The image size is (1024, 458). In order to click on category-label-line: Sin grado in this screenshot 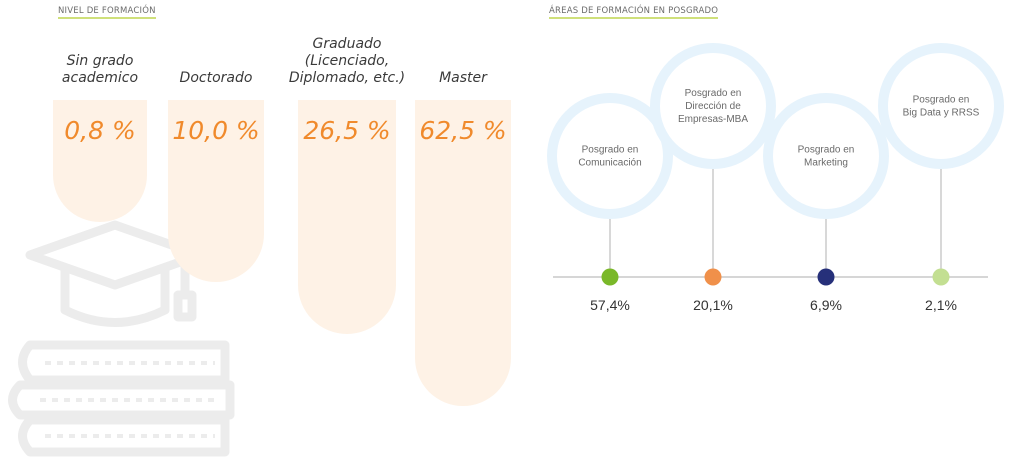, I will do `click(100, 61)`.